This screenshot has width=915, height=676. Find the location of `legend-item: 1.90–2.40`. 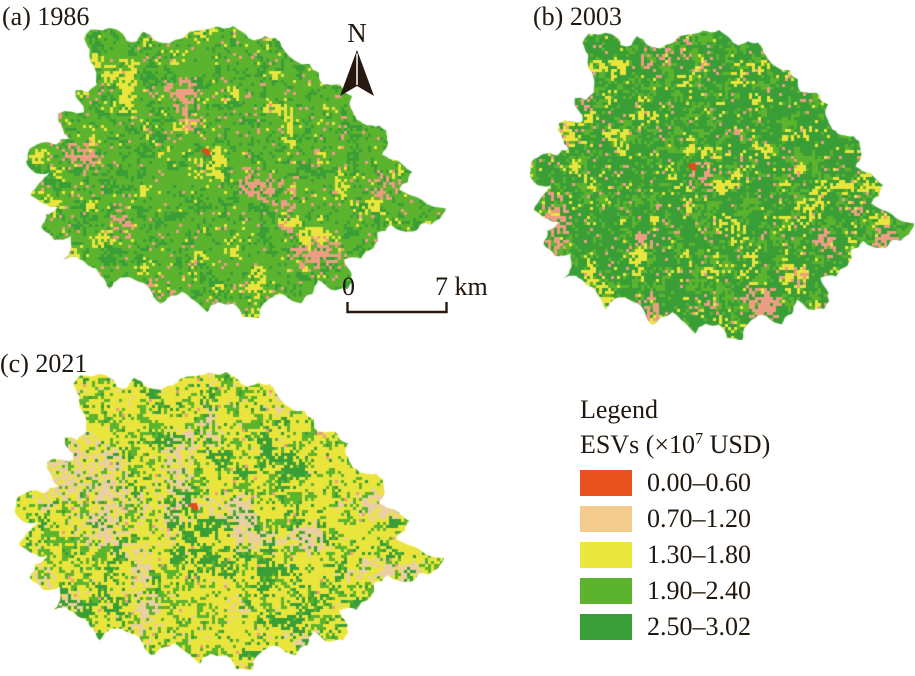

legend-item: 1.90–2.40 is located at coordinates (675, 591).